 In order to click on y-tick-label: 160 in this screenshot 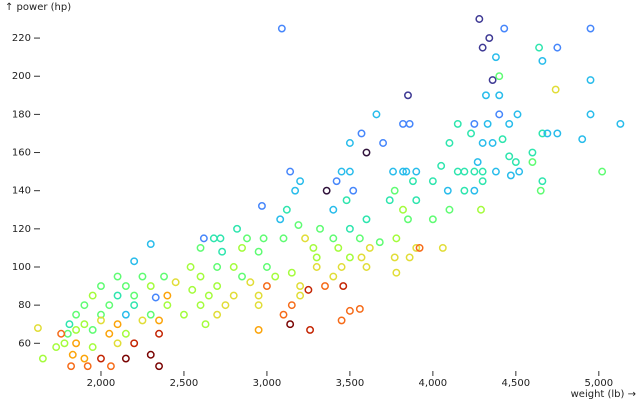, I will do `click(21, 153)`.